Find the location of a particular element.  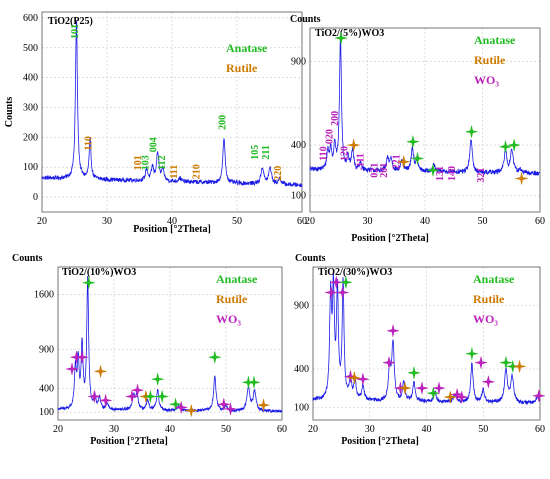

counts-label: Counts is located at coordinates (310, 258).